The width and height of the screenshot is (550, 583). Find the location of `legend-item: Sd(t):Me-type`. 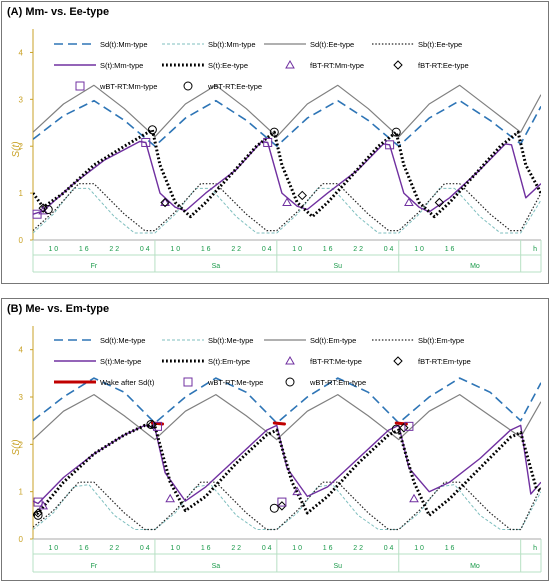

legend-item: Sd(t):Me-type is located at coordinates (99, 340).